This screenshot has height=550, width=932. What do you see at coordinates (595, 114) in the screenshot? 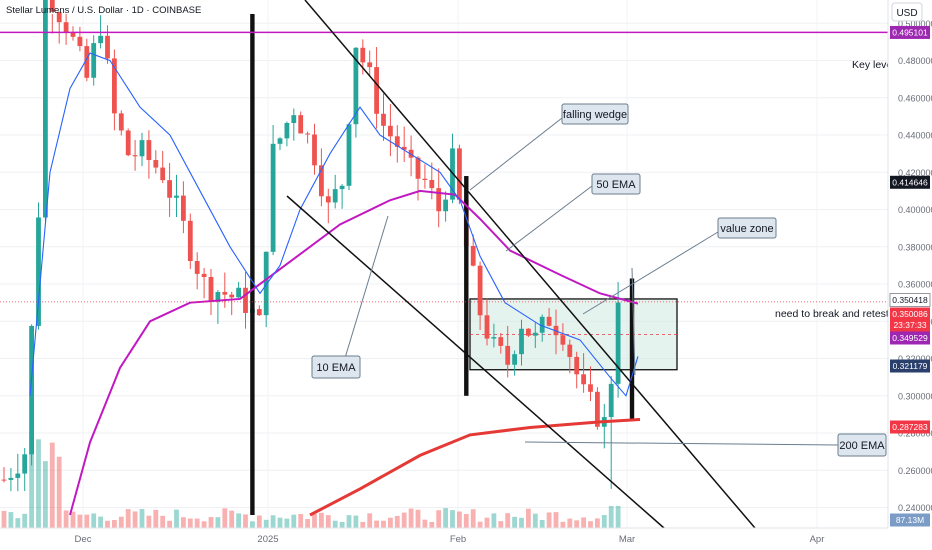
I see `falling-wedge-callout-box` at bounding box center [595, 114].